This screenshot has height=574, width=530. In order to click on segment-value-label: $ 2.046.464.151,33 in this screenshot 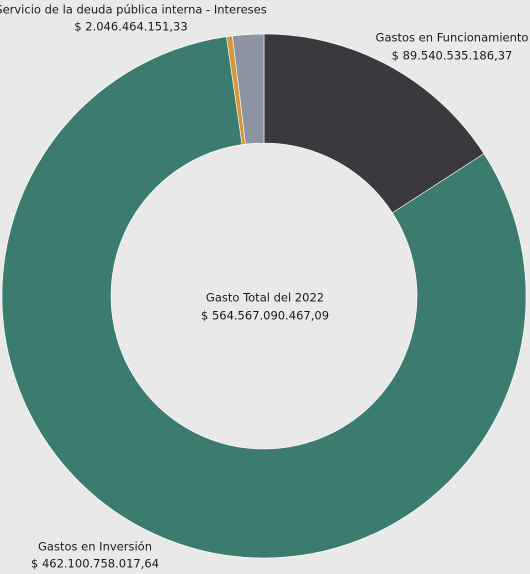, I will do `click(130, 27)`.